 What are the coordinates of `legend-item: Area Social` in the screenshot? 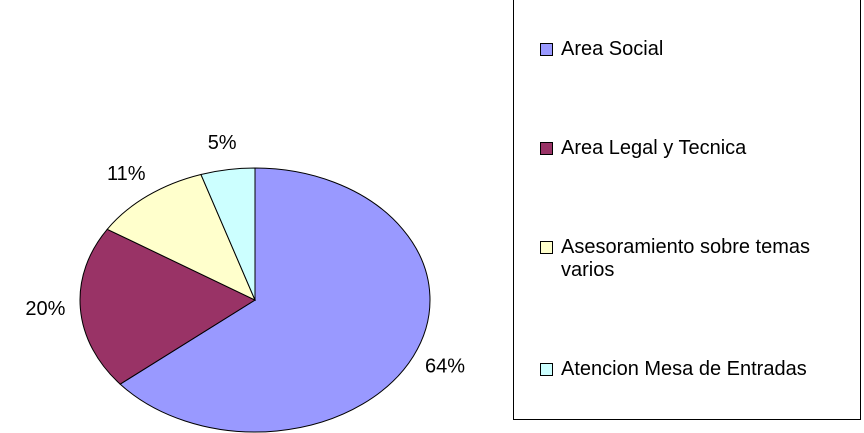 It's located at (695, 49).